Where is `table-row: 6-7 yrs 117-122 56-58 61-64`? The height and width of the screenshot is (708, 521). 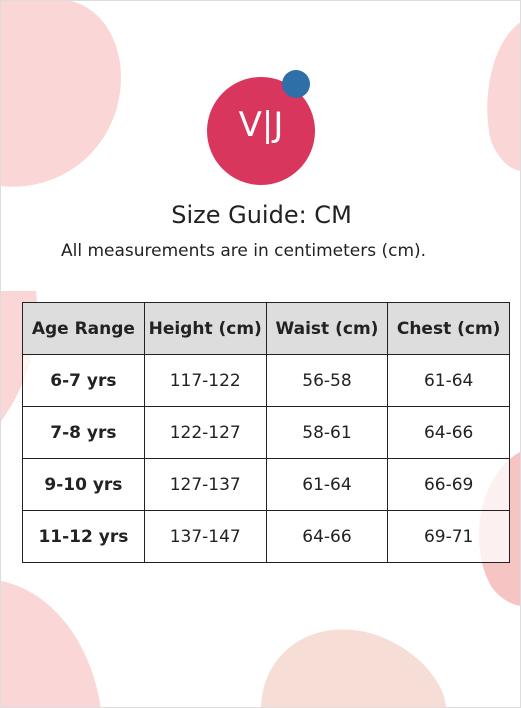
table-row: 6-7 yrs 117-122 56-58 61-64 is located at coordinates (266, 380).